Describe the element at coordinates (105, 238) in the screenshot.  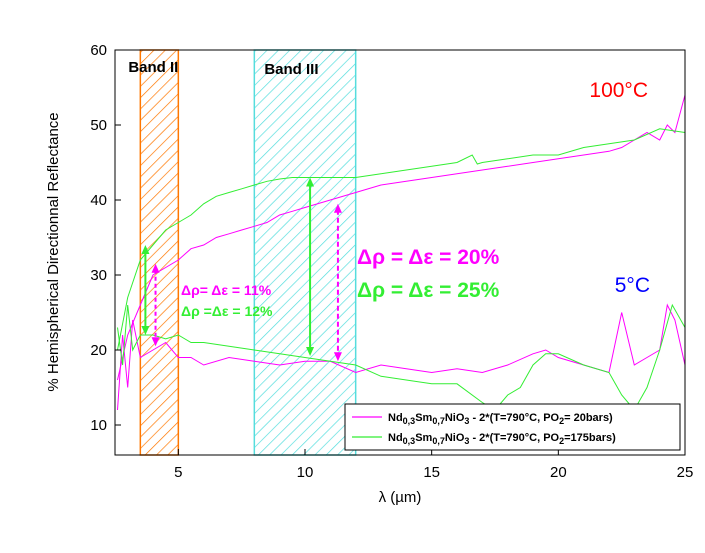
I see `y-axis: 10 20 30 40 50 60` at that location.